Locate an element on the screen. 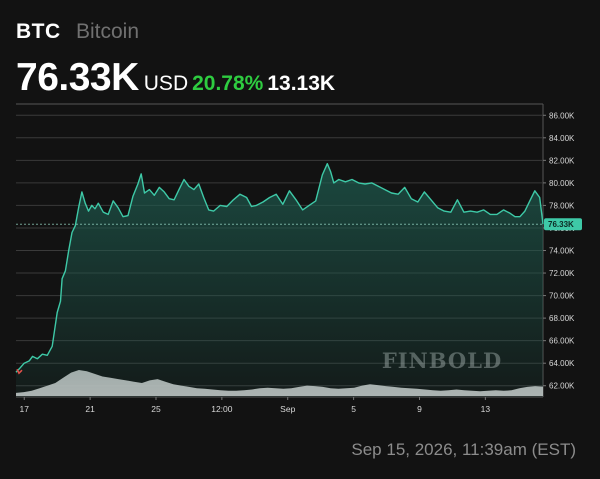 This screenshot has width=600, height=479. x-tick-label: 17 is located at coordinates (25, 409).